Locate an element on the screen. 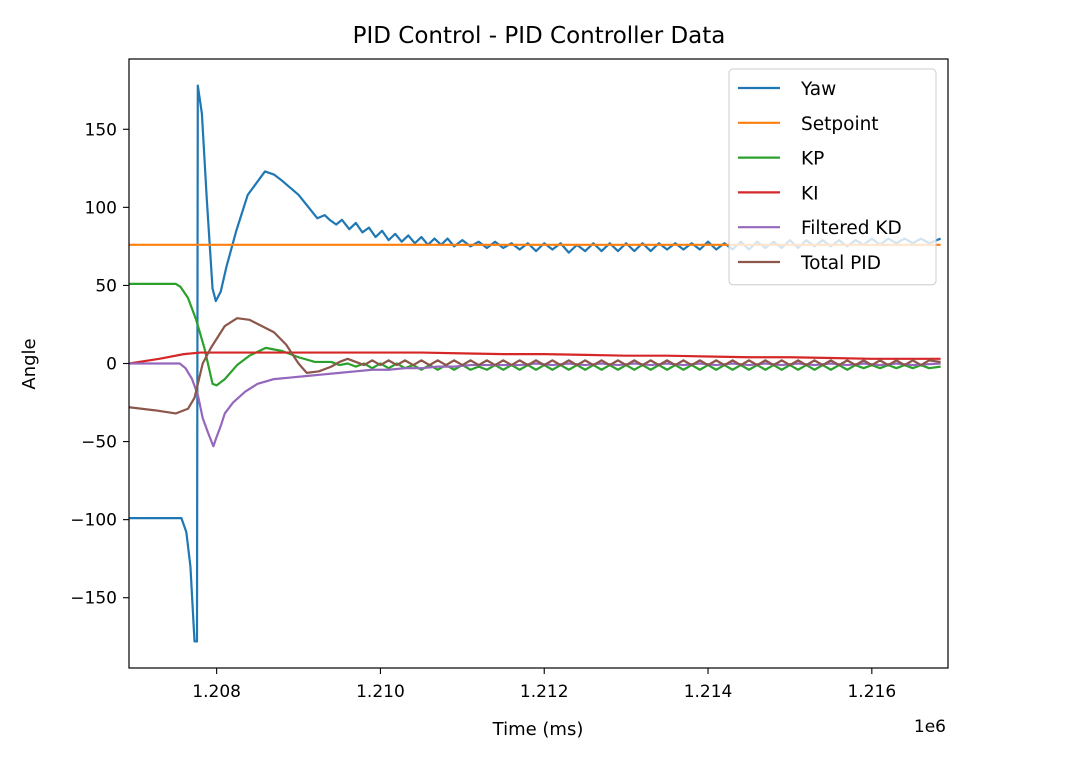 The height and width of the screenshot is (761, 1077). y-tick-label: 50 is located at coordinates (106, 286).